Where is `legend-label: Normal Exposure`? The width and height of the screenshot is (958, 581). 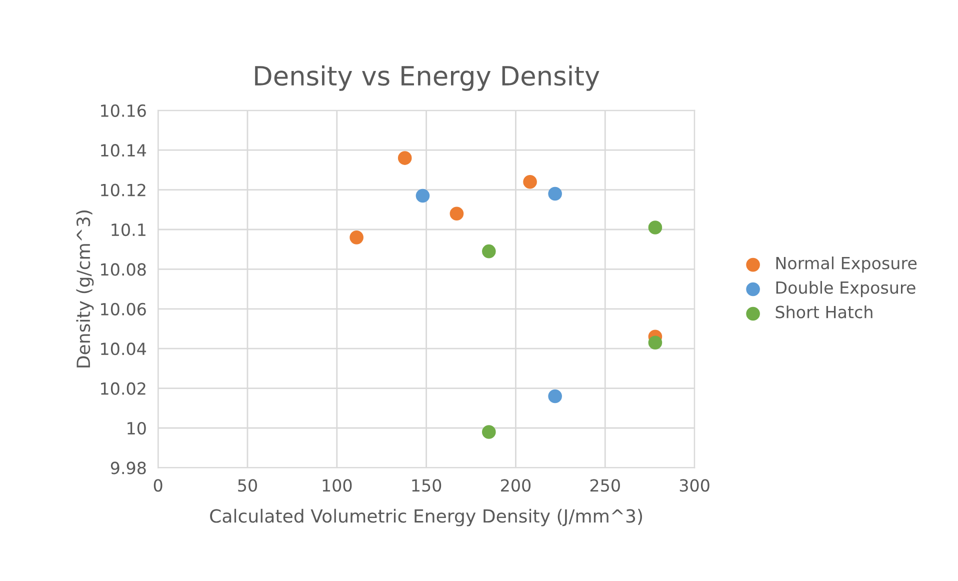 legend-label: Normal Exposure is located at coordinates (846, 264).